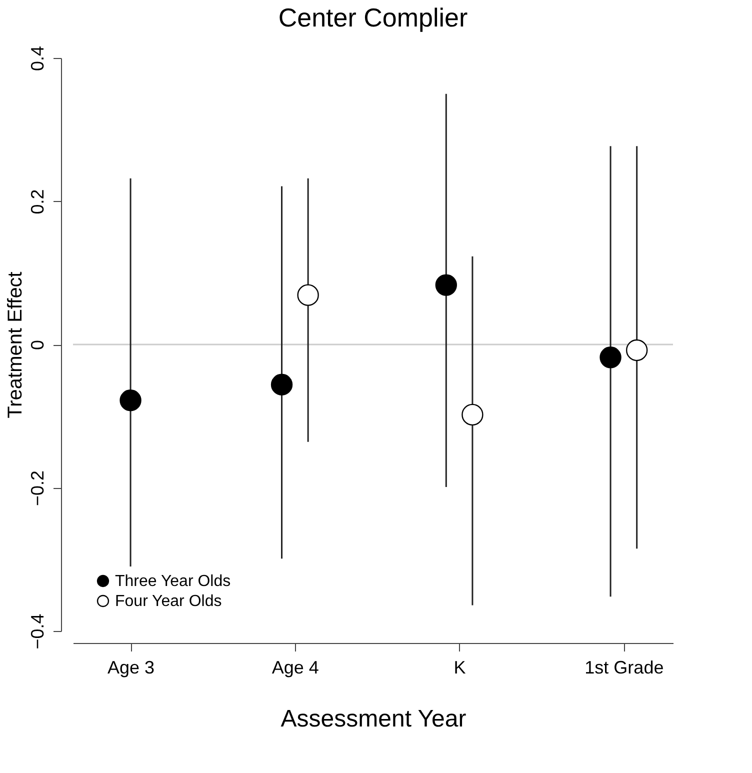 This screenshot has width=752, height=773. Describe the element at coordinates (131, 668) in the screenshot. I see `x-tick-label: Age 3` at that location.